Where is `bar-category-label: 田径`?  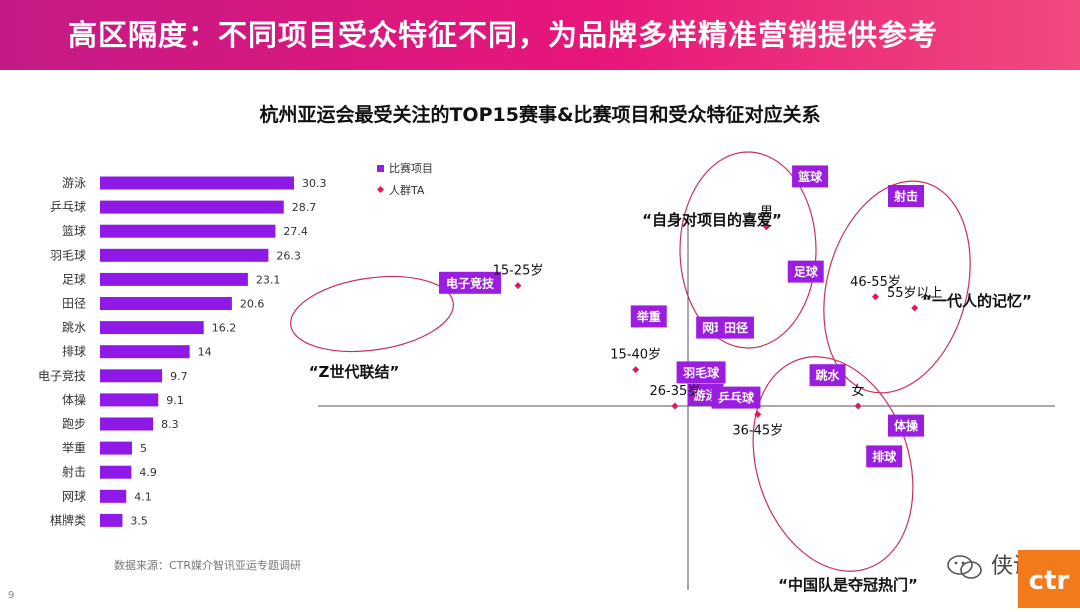
bar-category-label: 田径 is located at coordinates (74, 304).